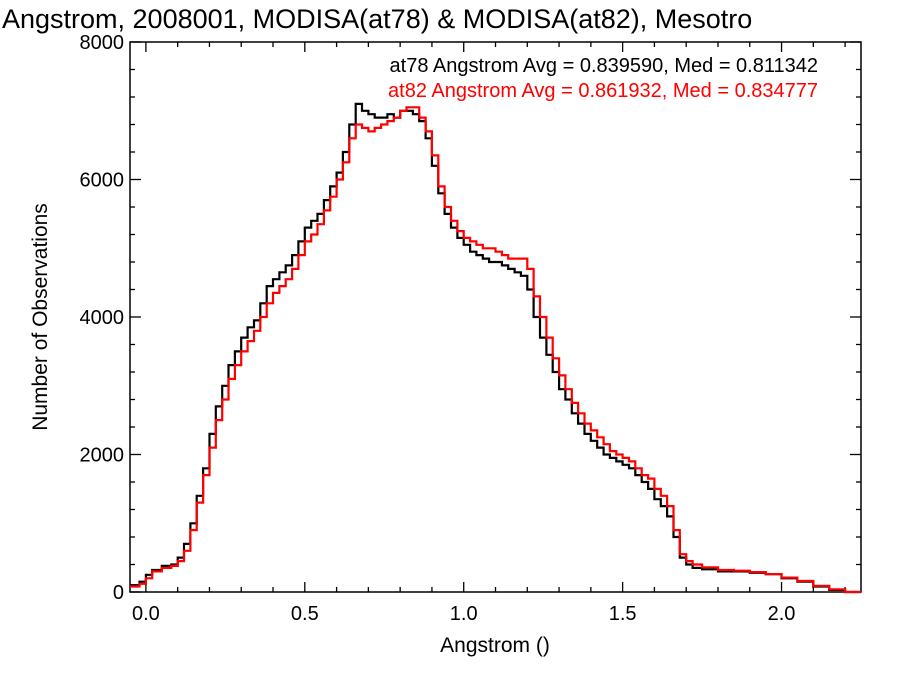  Describe the element at coordinates (464, 614) in the screenshot. I see `x-tick-label: 1.0` at that location.